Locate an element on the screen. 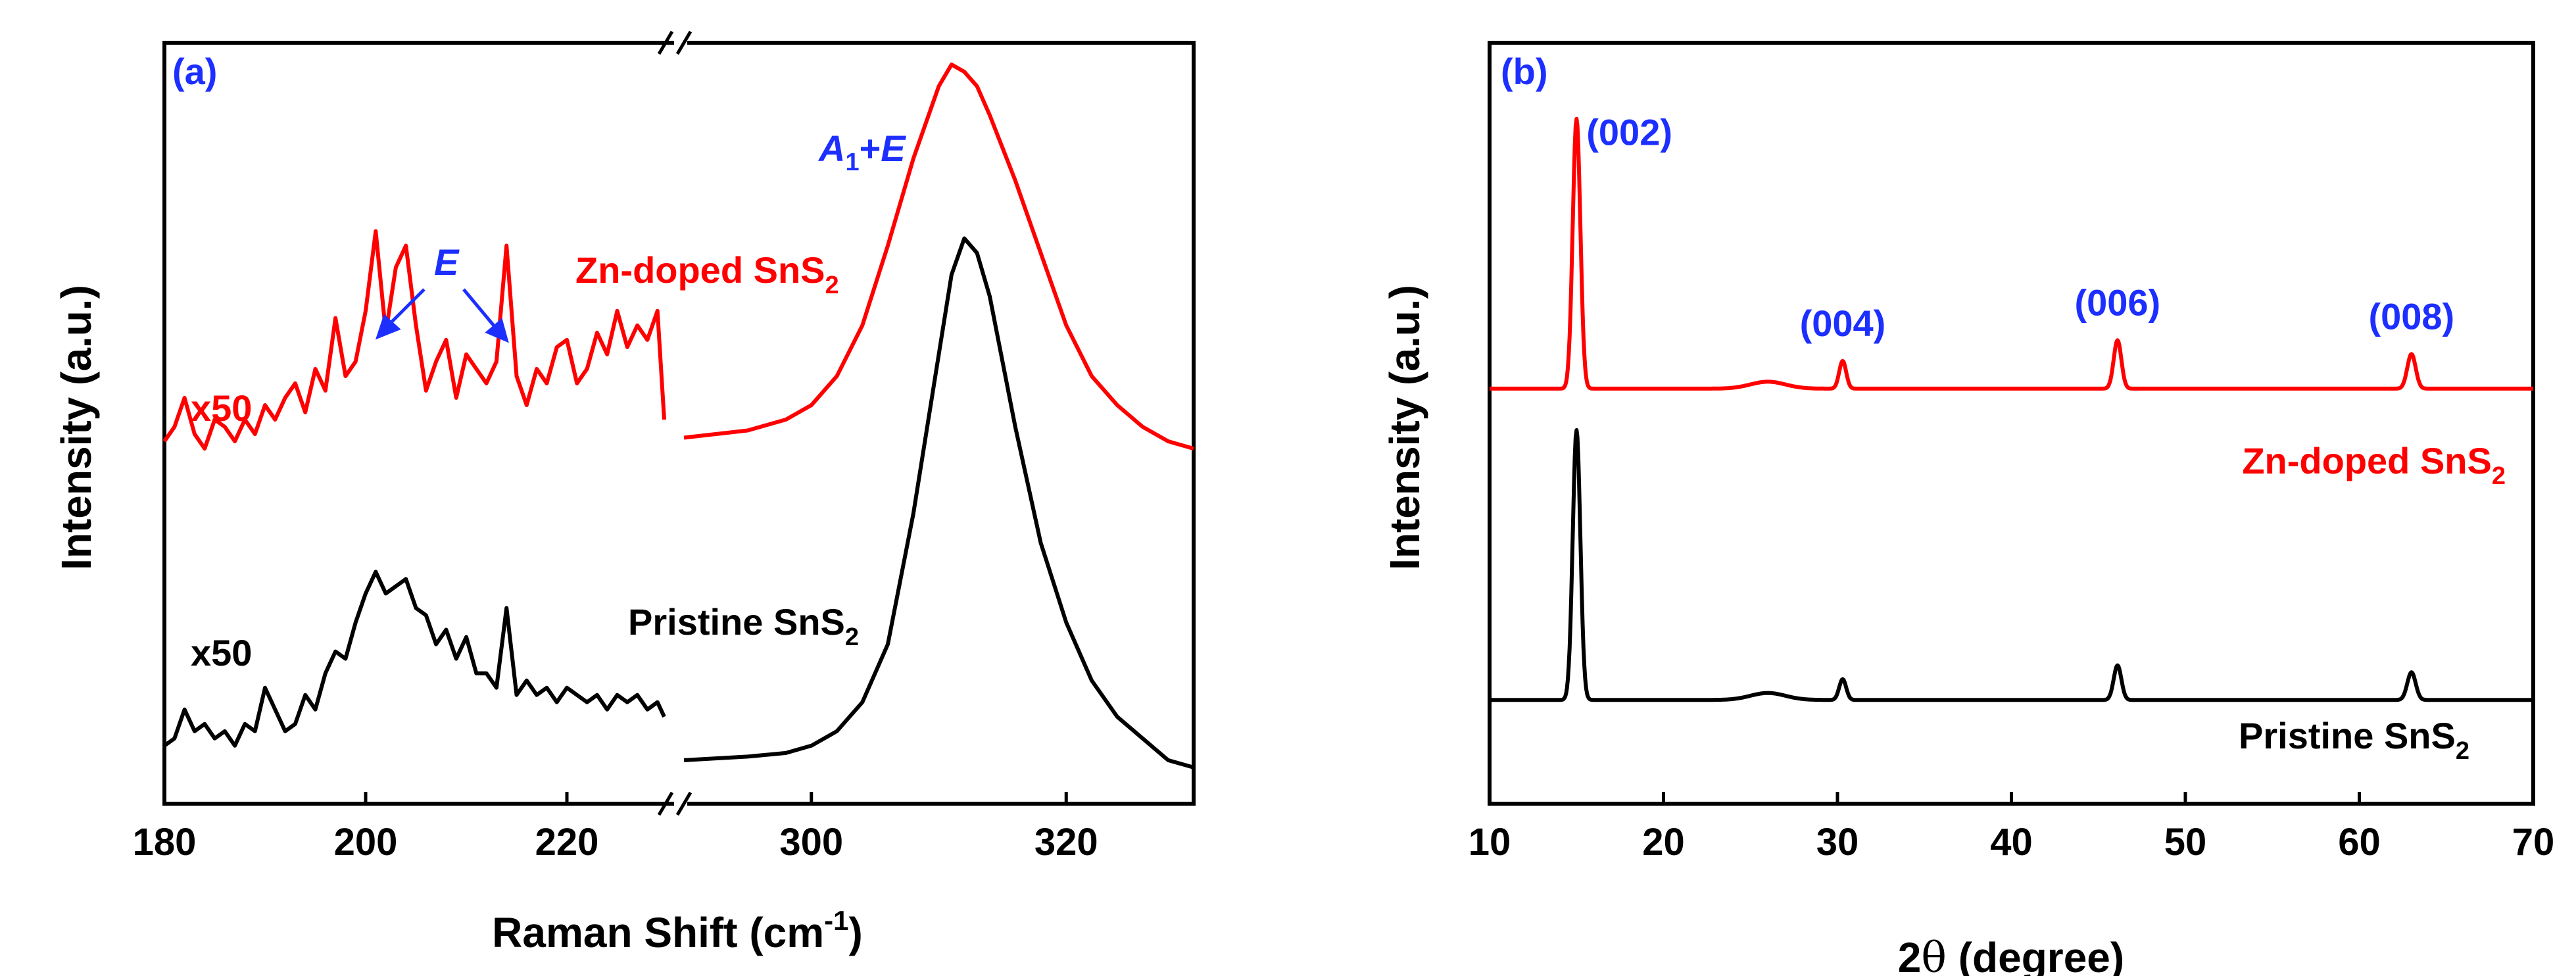  a1-e-label: A1+E is located at coordinates (861, 152).